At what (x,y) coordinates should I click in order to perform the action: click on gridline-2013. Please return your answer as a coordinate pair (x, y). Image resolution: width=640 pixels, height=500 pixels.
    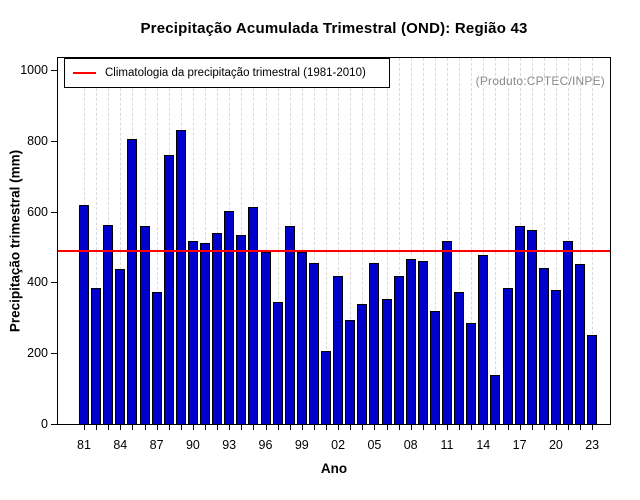
    Looking at the image, I should click on (472, 241).